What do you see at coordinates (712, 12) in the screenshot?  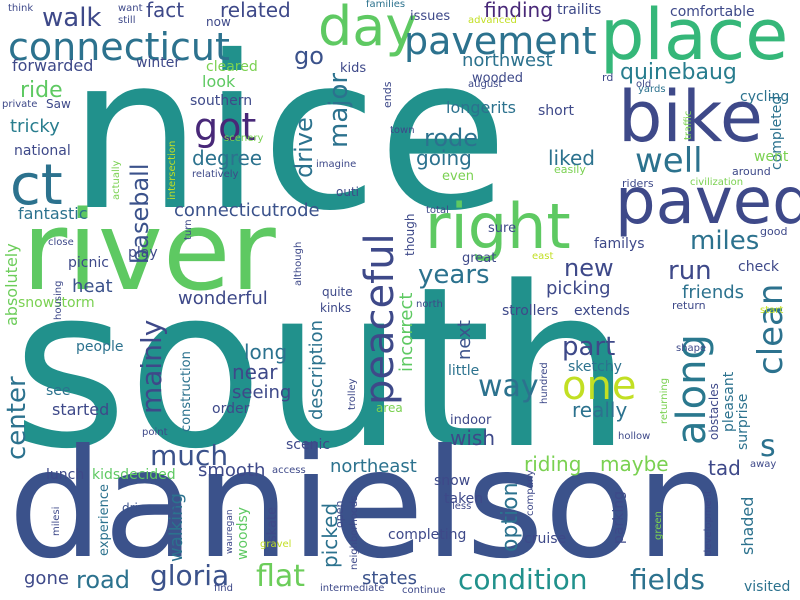 I see `word-comfortable: comfortable` at bounding box center [712, 12].